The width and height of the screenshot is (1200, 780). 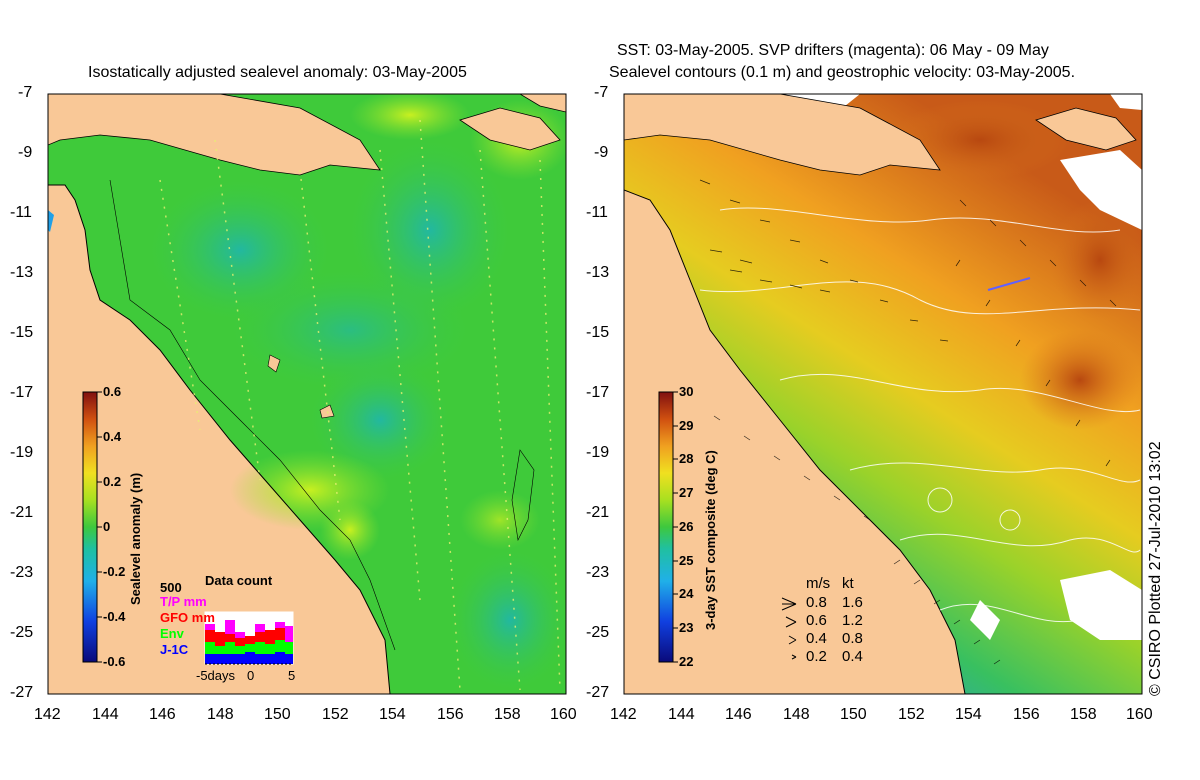 What do you see at coordinates (114, 571) in the screenshot?
I see `colorbar-tick: -0.2` at bounding box center [114, 571].